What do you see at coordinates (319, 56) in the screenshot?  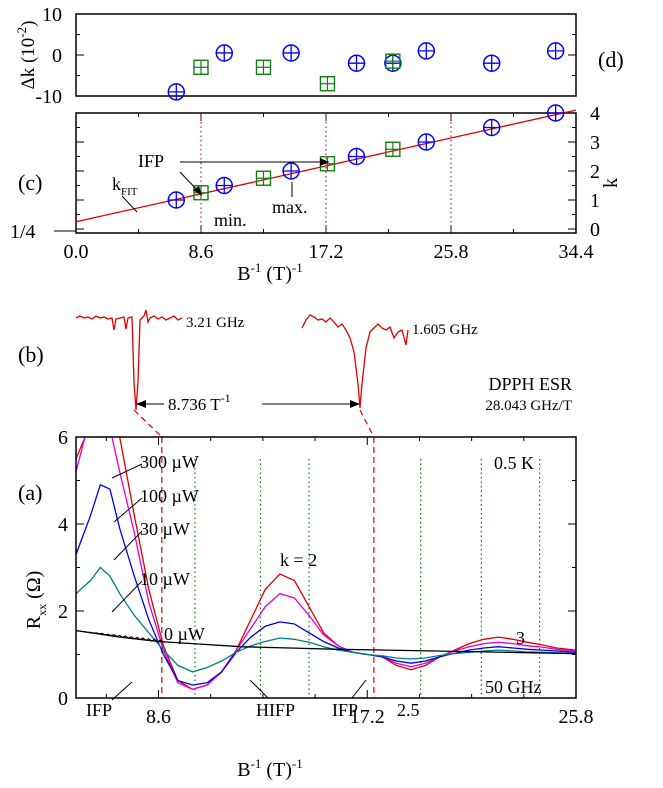 I see `panel-d: 10 0 -10 Δk (10-2) (d)` at bounding box center [319, 56].